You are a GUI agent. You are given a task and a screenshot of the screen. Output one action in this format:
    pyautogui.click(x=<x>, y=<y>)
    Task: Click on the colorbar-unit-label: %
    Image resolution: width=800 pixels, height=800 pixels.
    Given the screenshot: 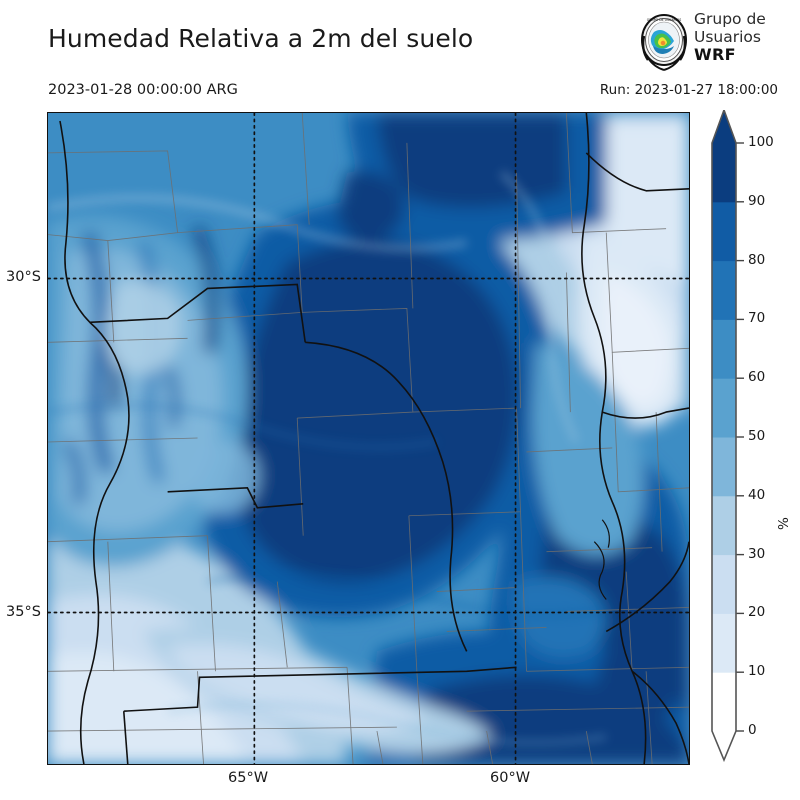 What is the action you would take?
    pyautogui.click(x=784, y=523)
    